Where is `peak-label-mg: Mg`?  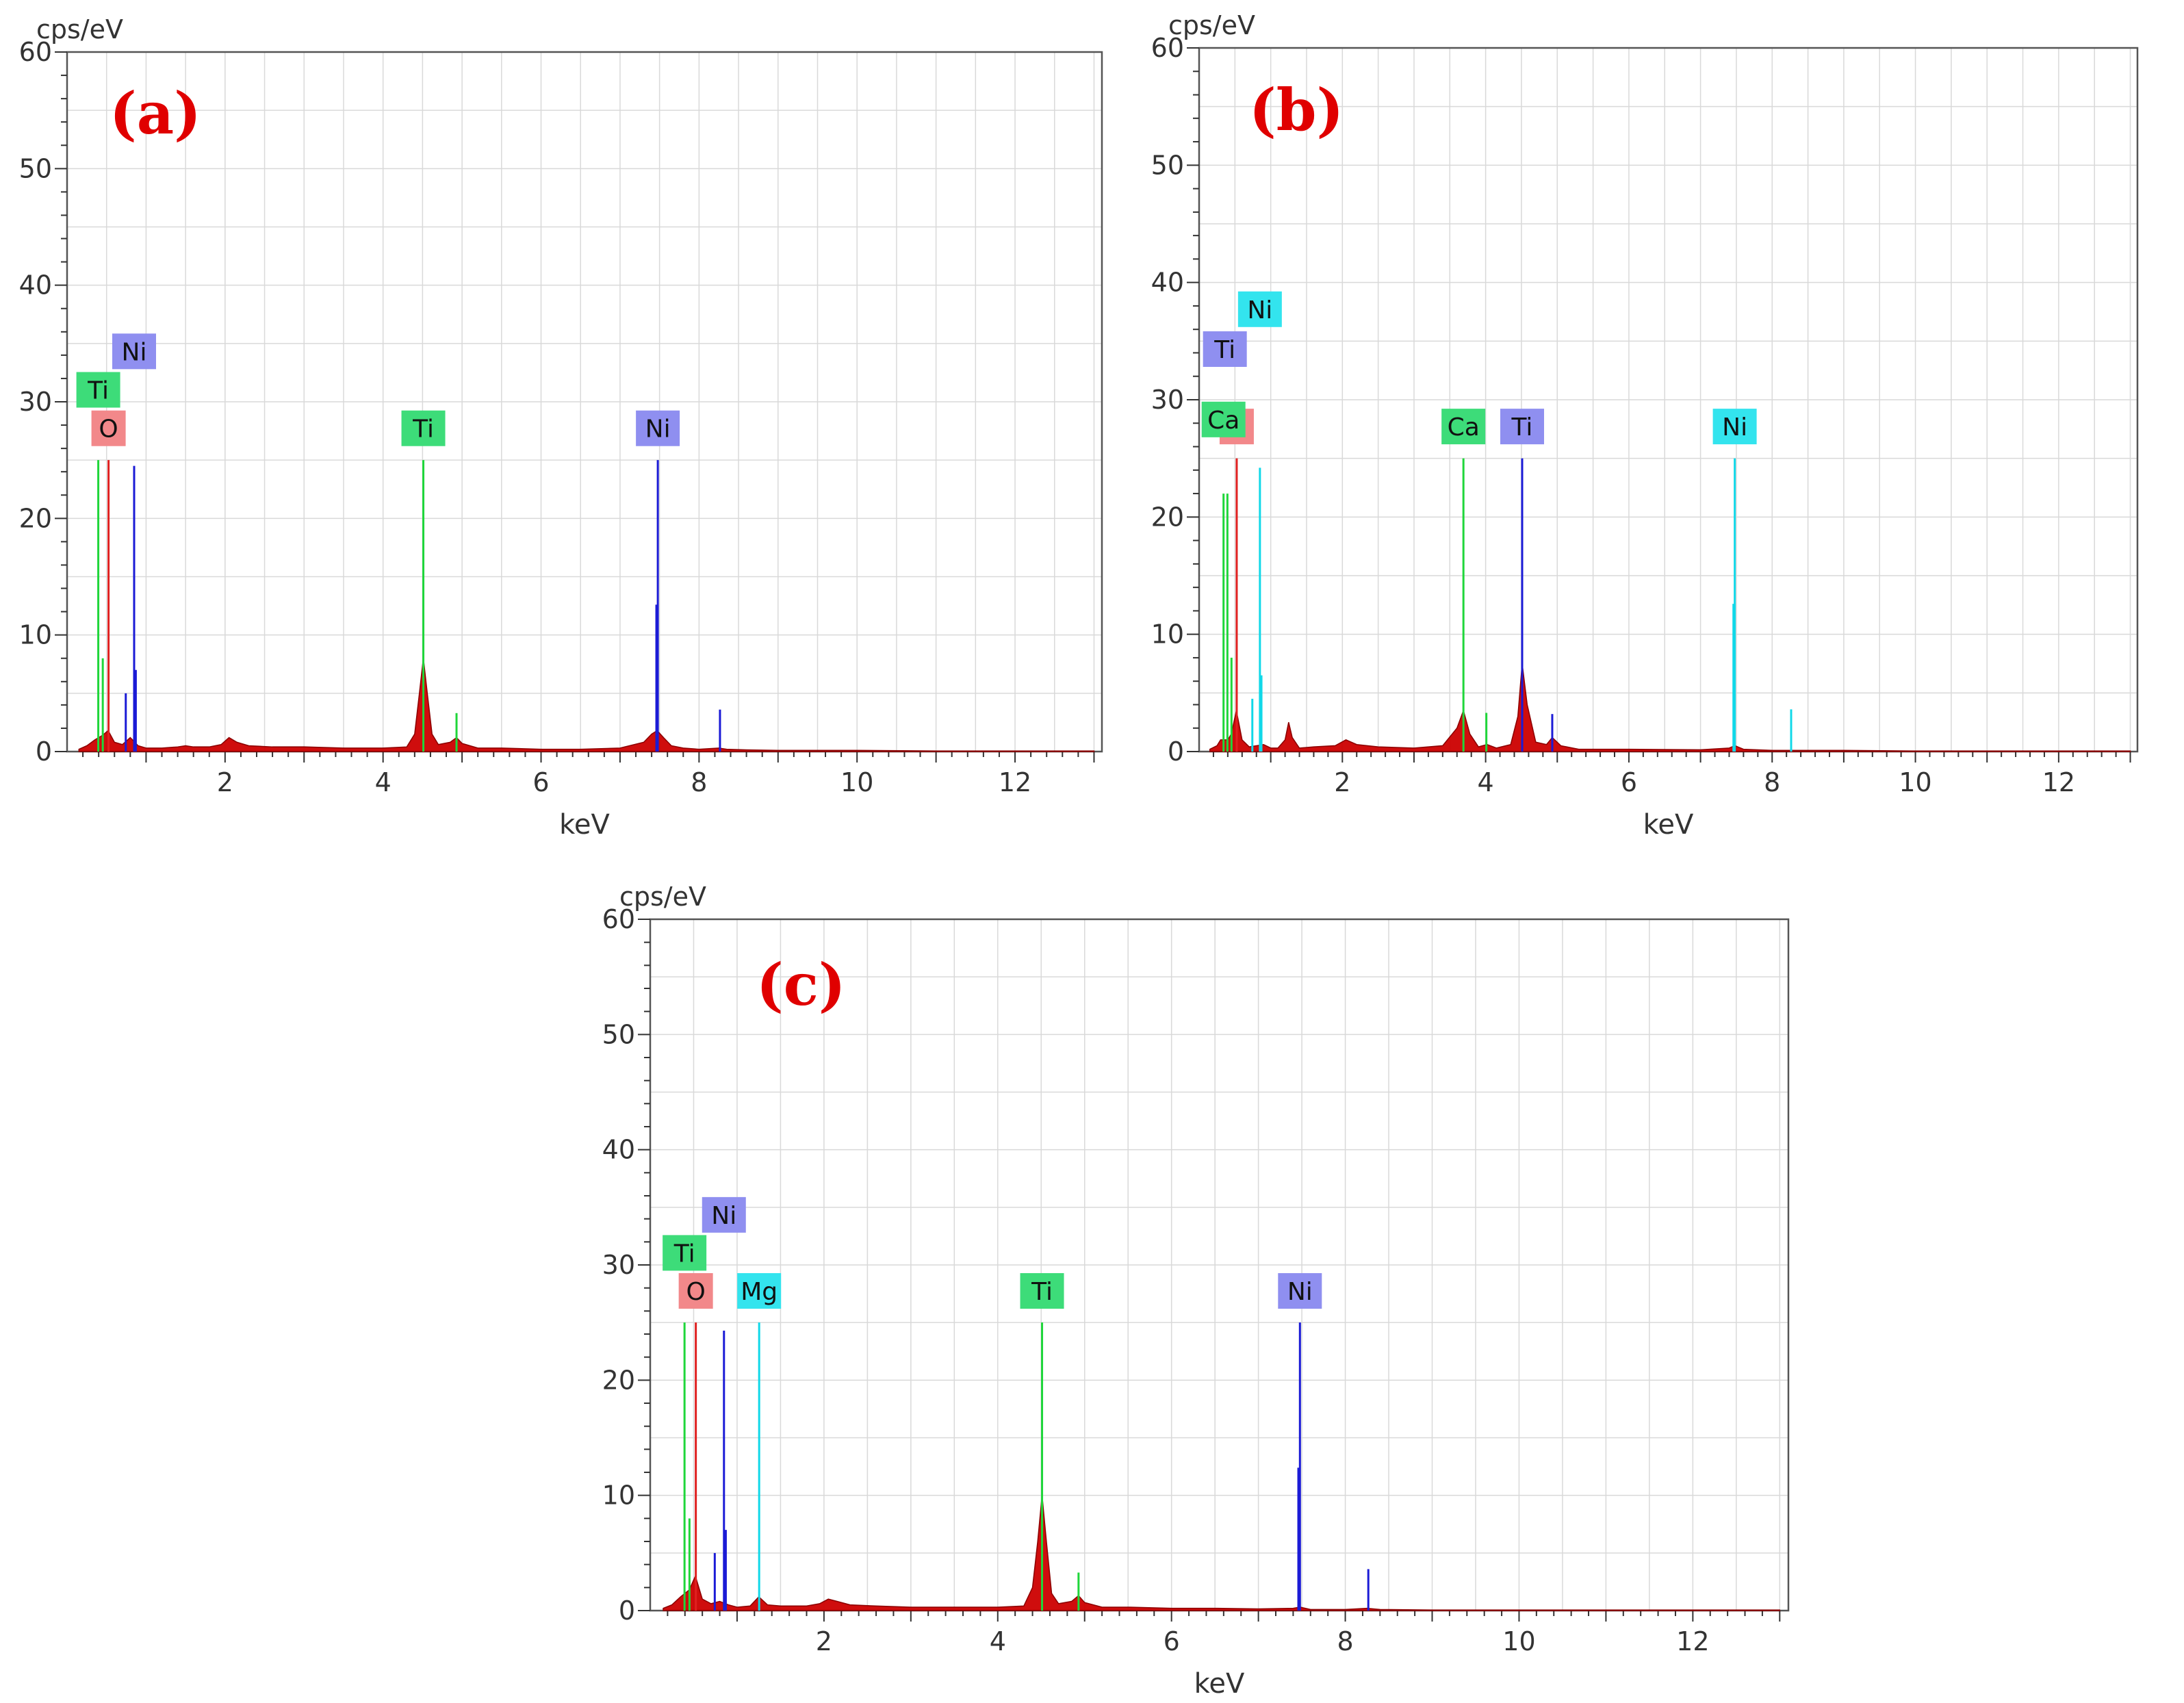 peak-label-mg: Mg is located at coordinates (759, 1290).